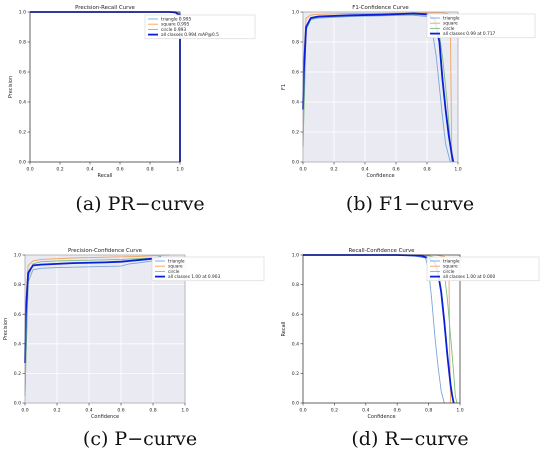 Image resolution: width=540 pixels, height=457 pixels. I want to click on chart-title: F1-Confidence Curve, so click(380, 8).